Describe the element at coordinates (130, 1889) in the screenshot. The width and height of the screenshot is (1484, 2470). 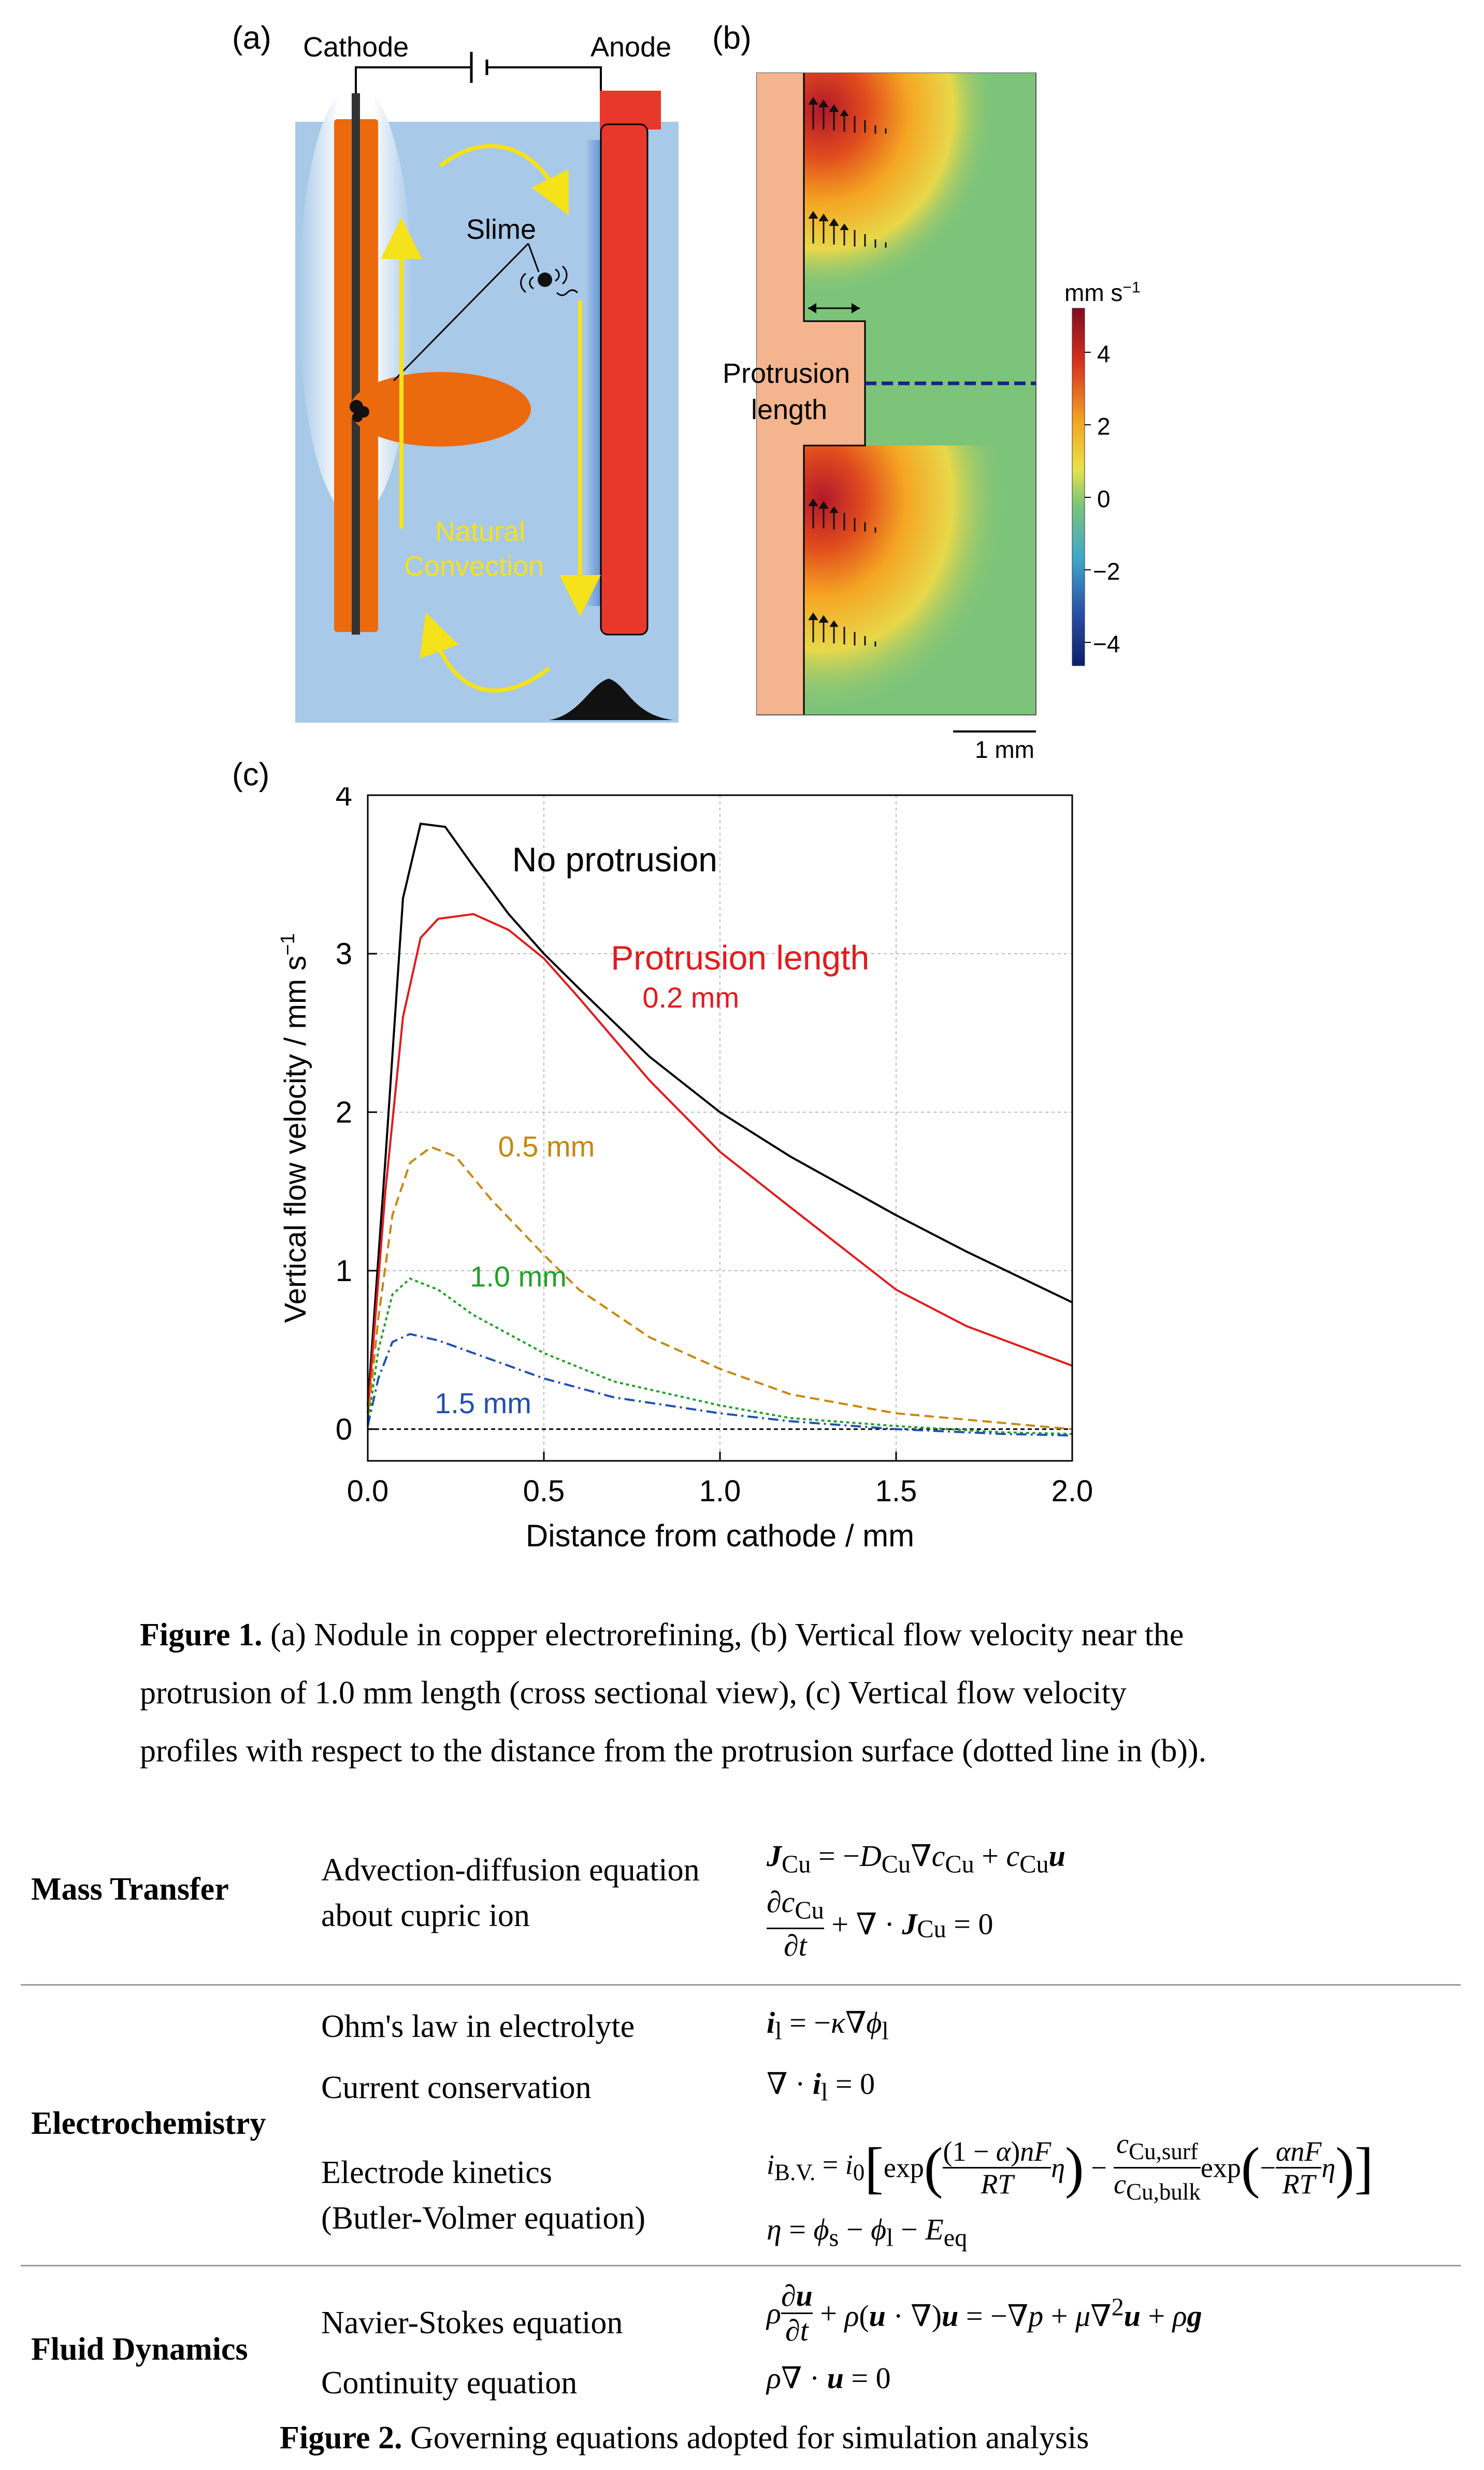
I see `category-mass-transfer: Mass Transfer` at that location.